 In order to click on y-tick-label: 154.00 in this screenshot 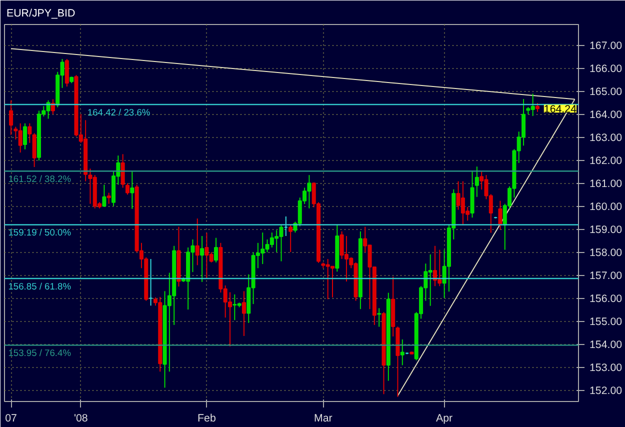, I will do `click(606, 345)`.